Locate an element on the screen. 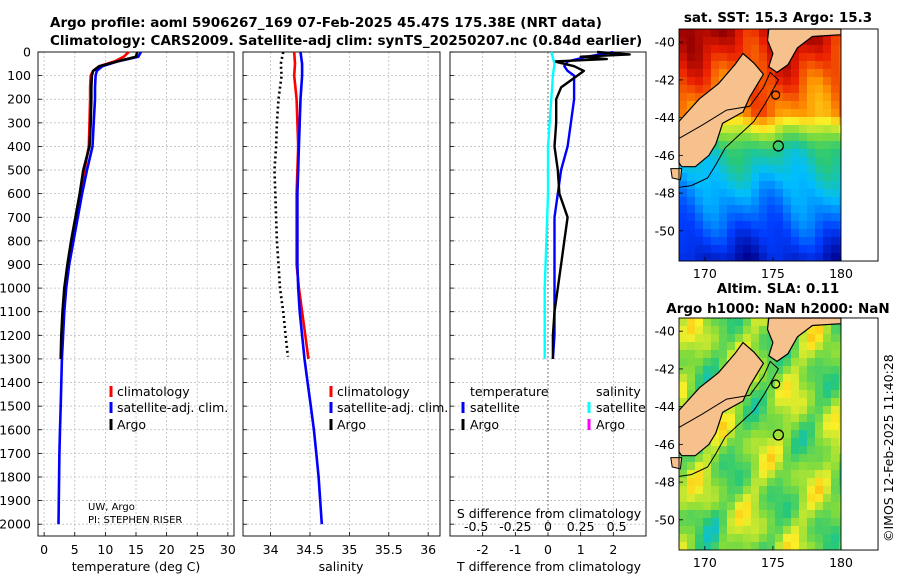 Image resolution: width=900 pixels, height=580 pixels. credit-line2: PI: STEPHEN RISER is located at coordinates (135, 520).